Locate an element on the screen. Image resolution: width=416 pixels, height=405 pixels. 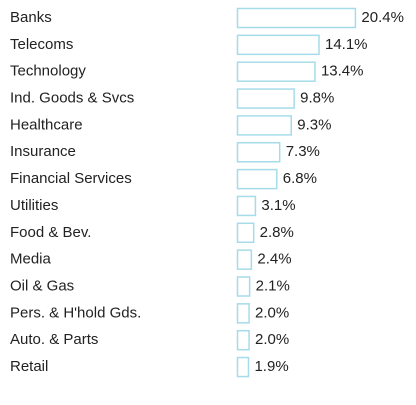
value-label: 2.8% is located at coordinates (277, 232).